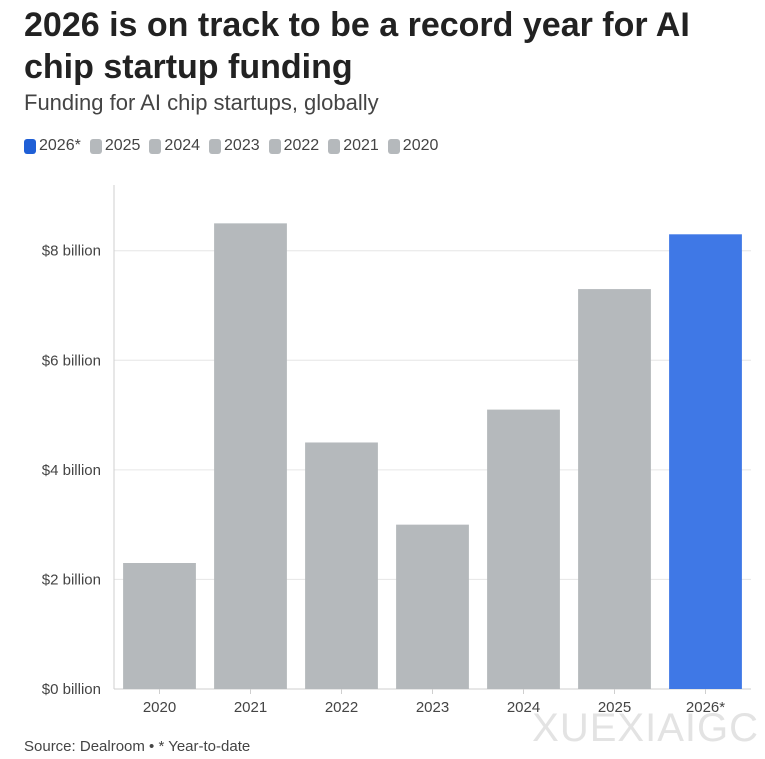 The width and height of the screenshot is (765, 759). Describe the element at coordinates (201, 102) in the screenshot. I see `chart-subtitle: Funding for AI chip startups, globally` at that location.